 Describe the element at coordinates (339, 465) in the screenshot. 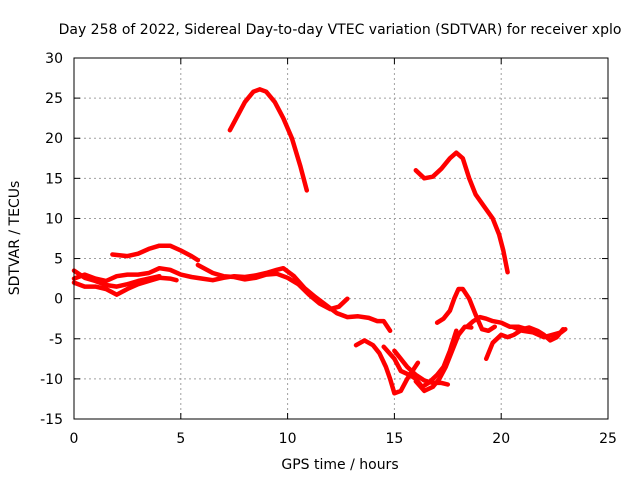

I see `x-axis-title: GPS time / hours` at that location.